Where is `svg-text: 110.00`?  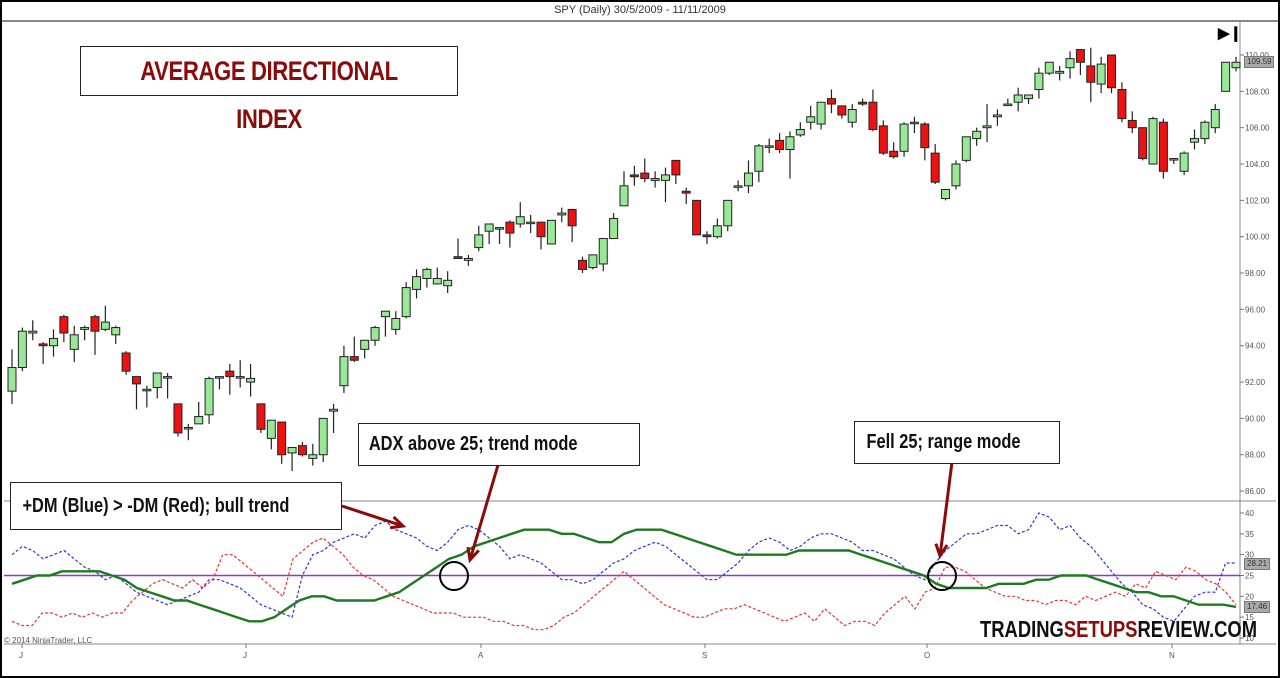
svg-text: 110.00 is located at coordinates (1257, 55).